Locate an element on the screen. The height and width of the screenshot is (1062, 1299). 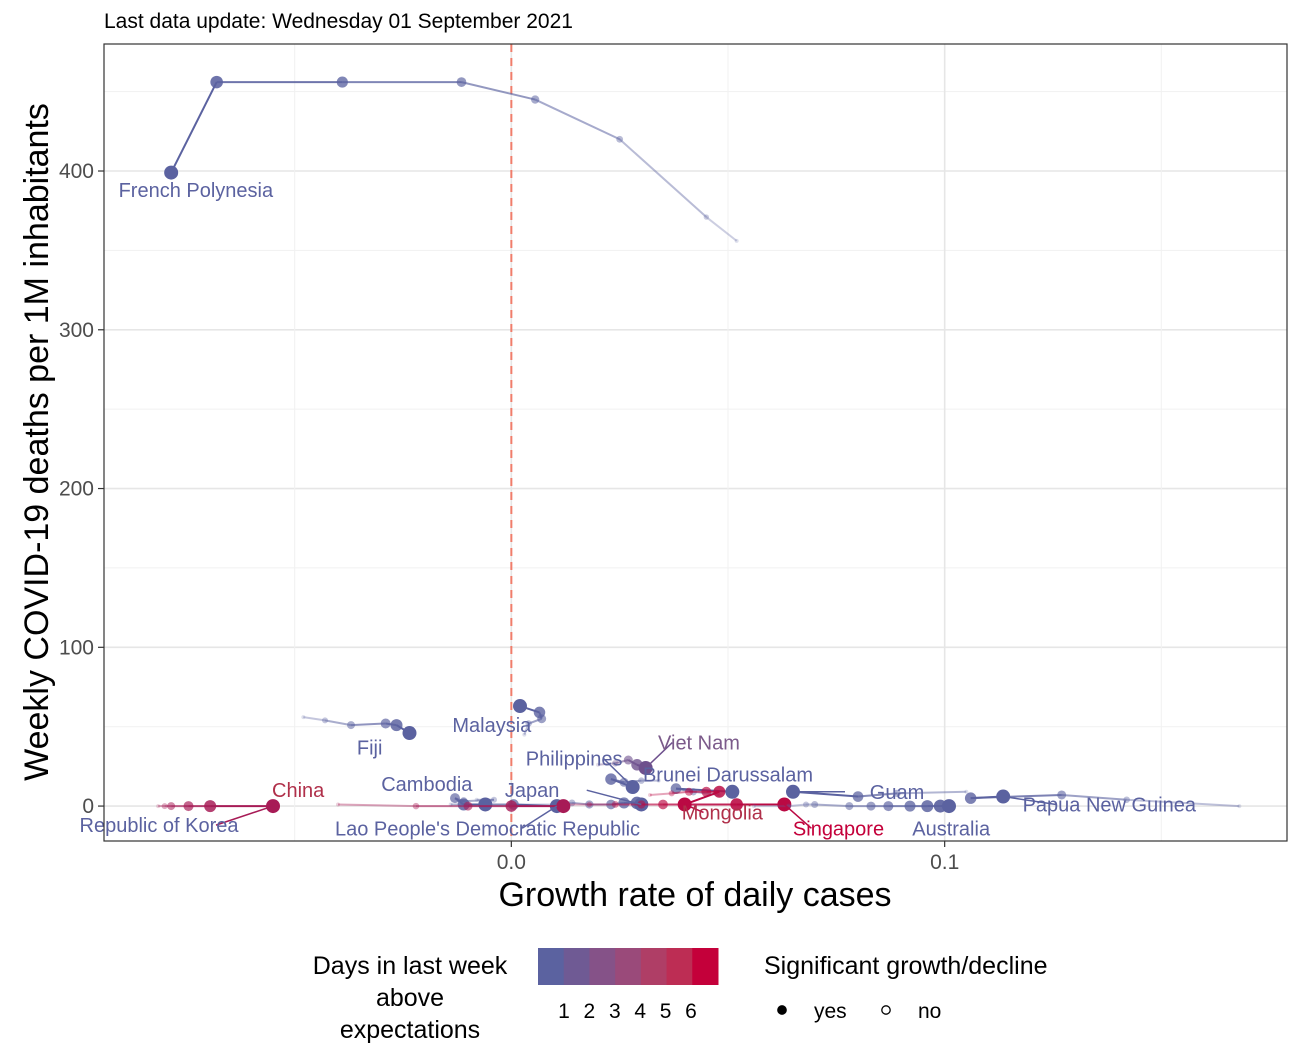
label-china: China is located at coordinates (298, 791).